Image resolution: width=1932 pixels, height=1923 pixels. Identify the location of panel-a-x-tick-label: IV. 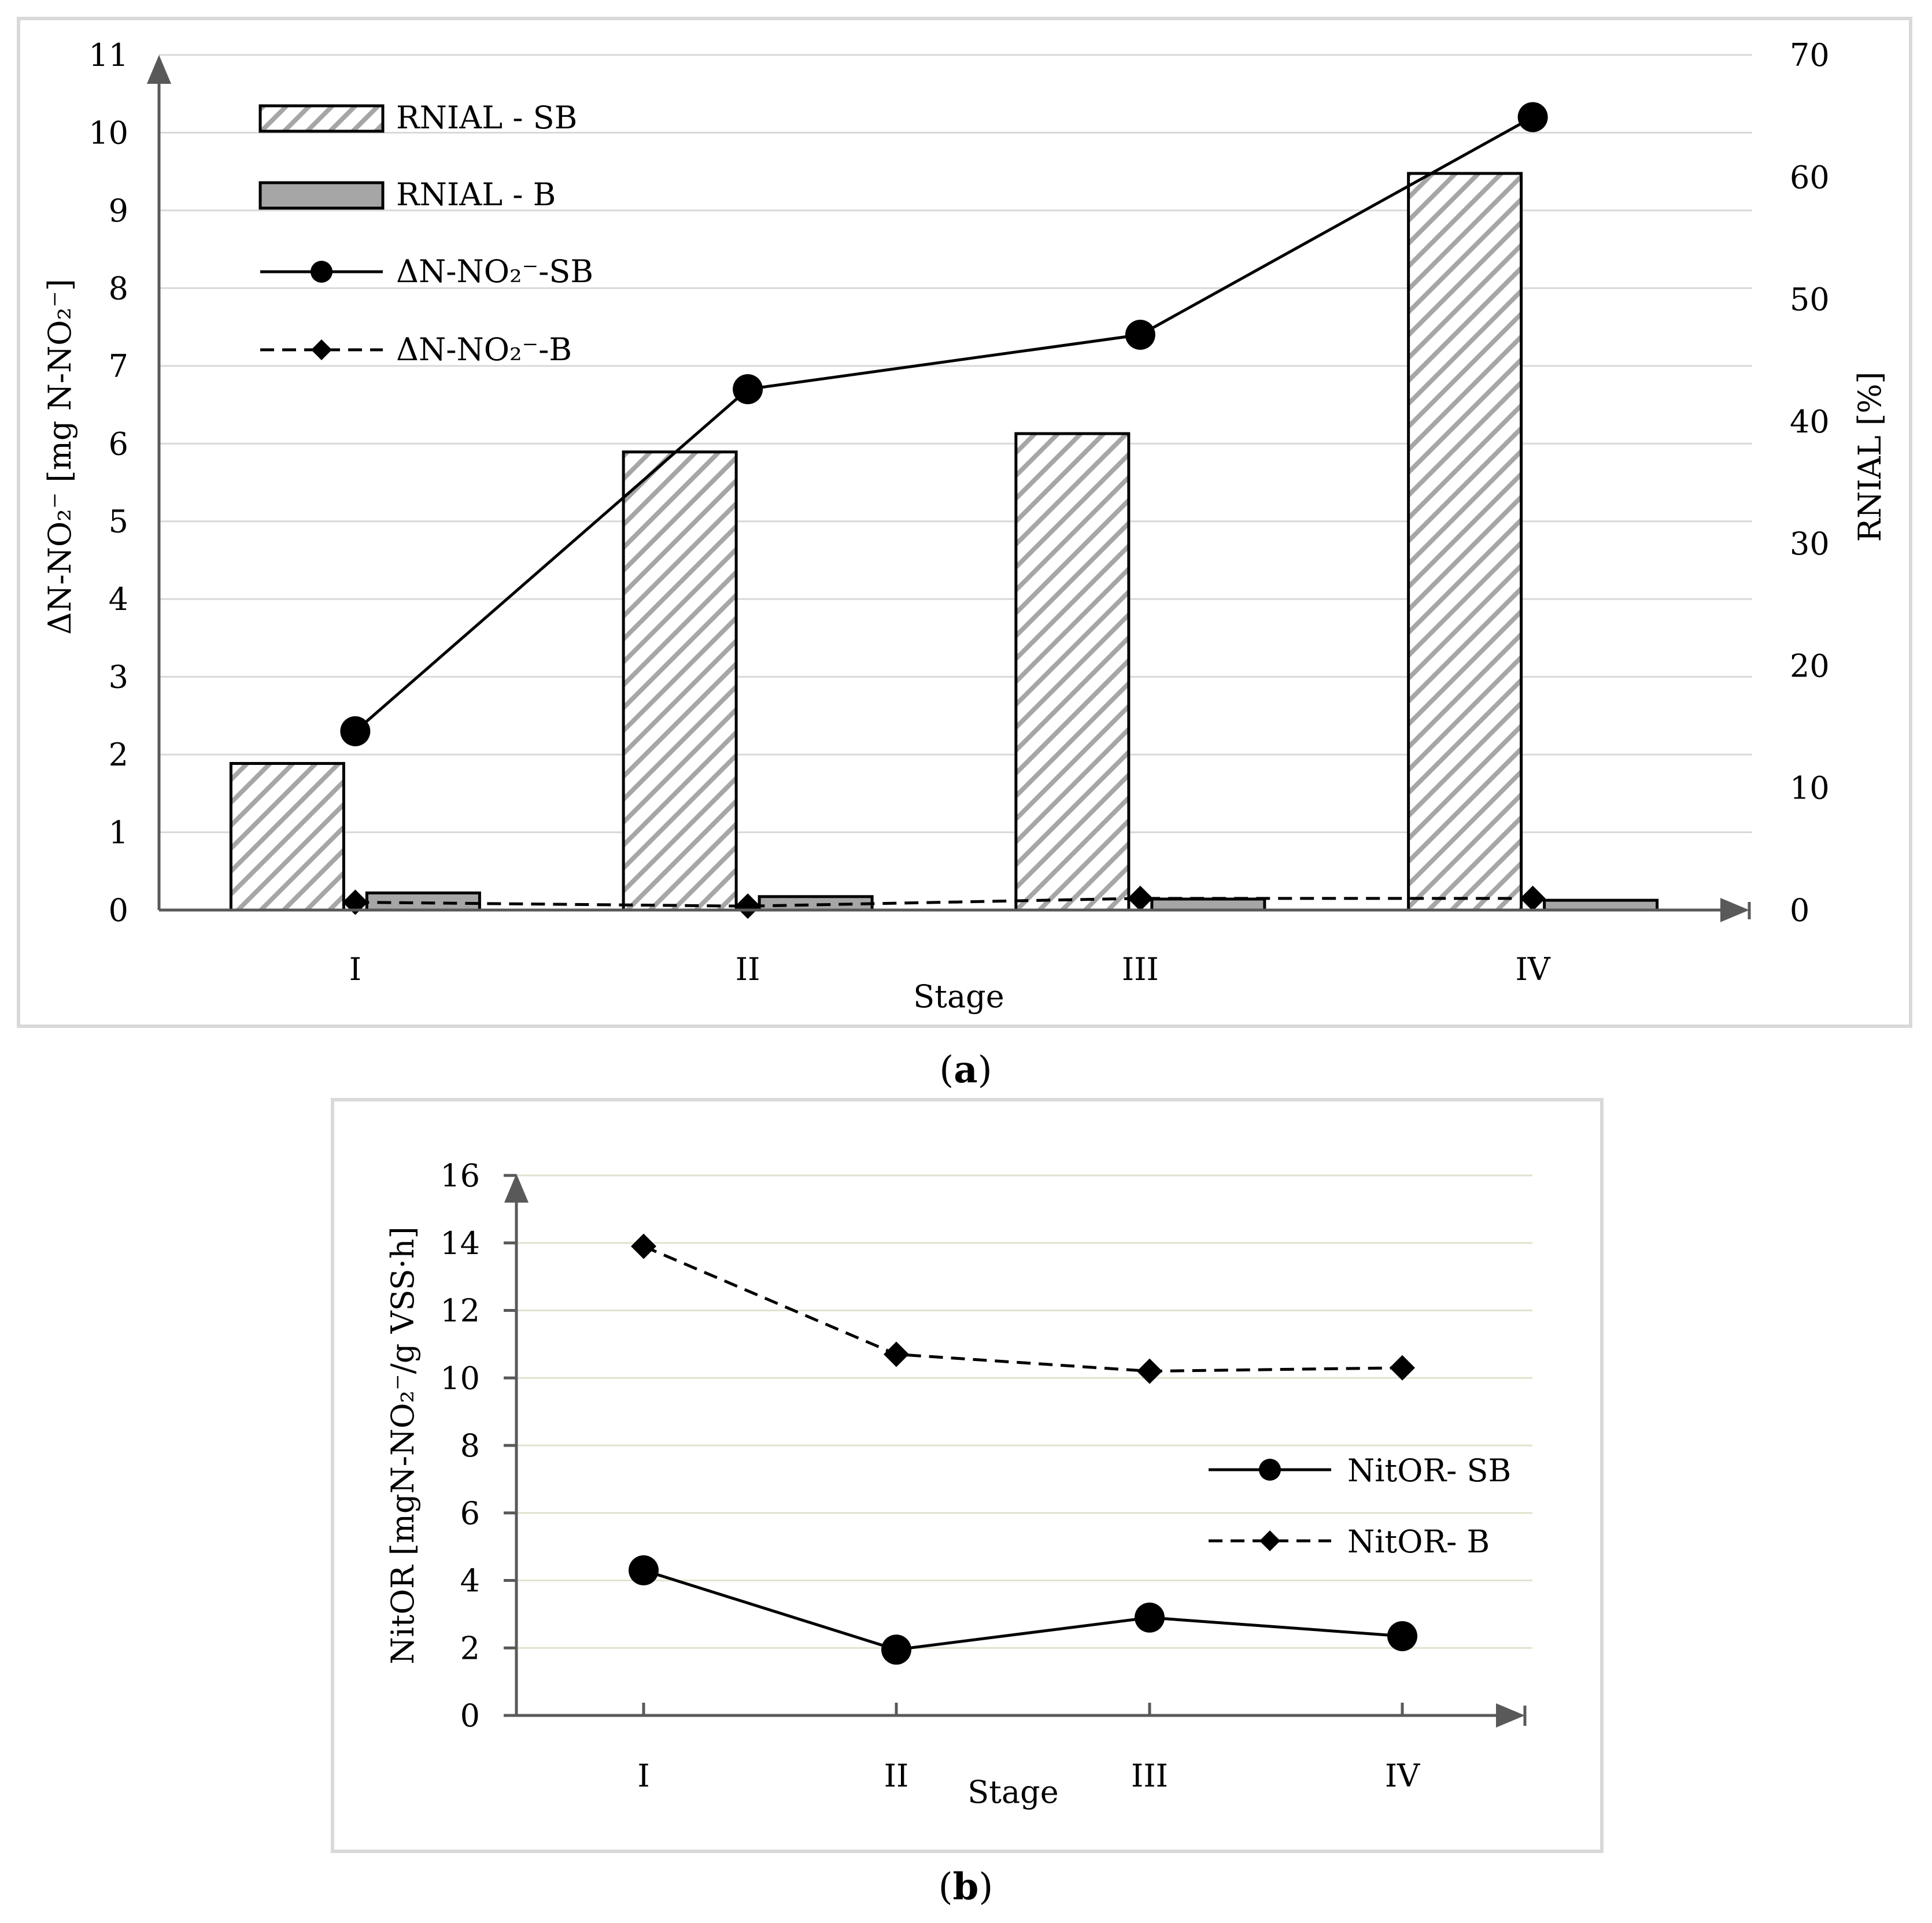
(1533, 969).